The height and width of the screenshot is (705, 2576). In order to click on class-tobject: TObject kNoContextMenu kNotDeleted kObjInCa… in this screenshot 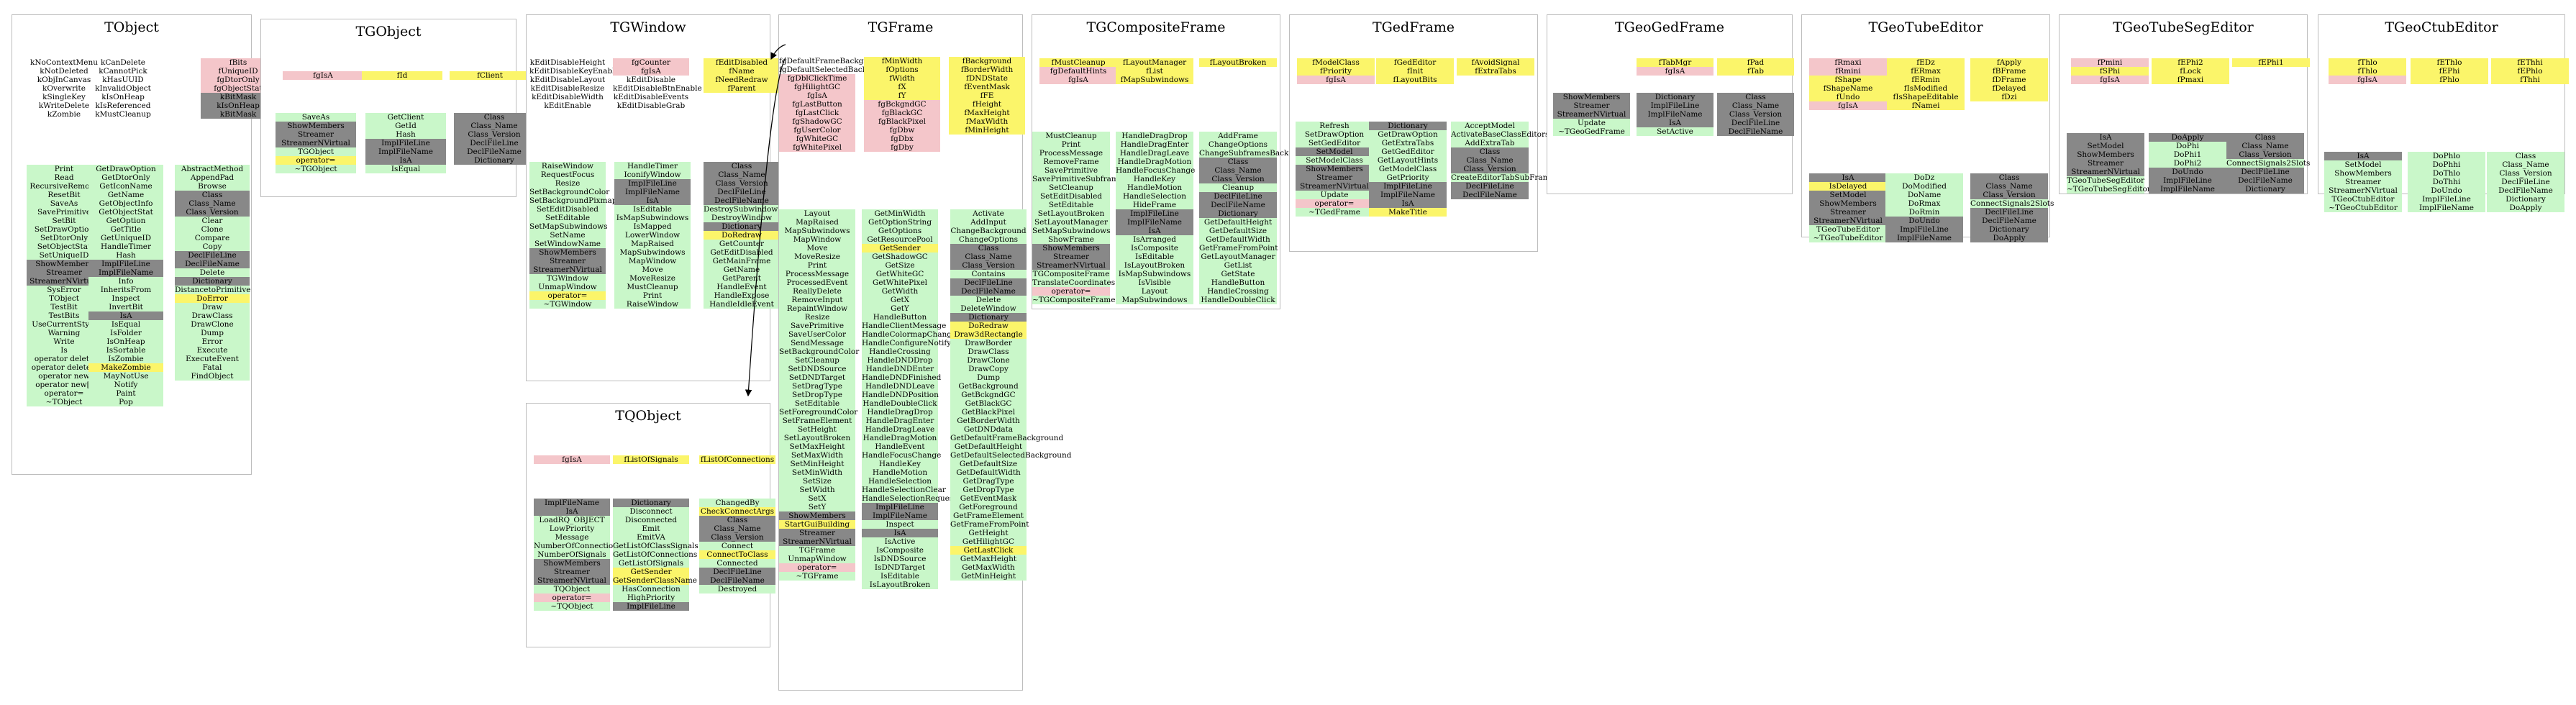, I will do `click(144, 244)`.